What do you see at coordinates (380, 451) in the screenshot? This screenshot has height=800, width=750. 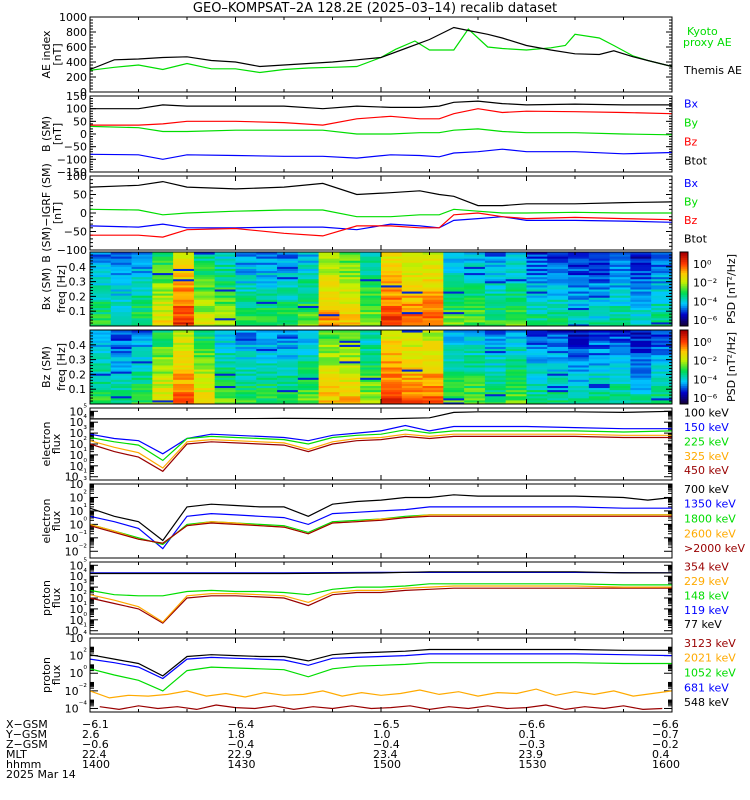 I see `series-line-325-kev` at bounding box center [380, 451].